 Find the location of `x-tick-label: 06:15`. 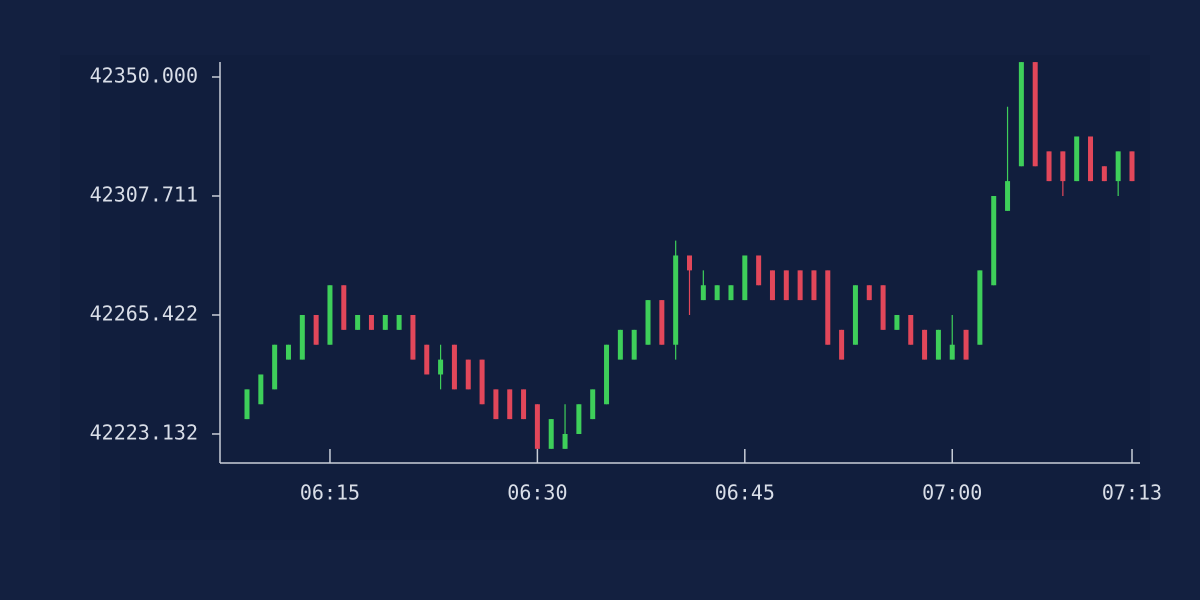

x-tick-label: 06:15 is located at coordinates (330, 493).